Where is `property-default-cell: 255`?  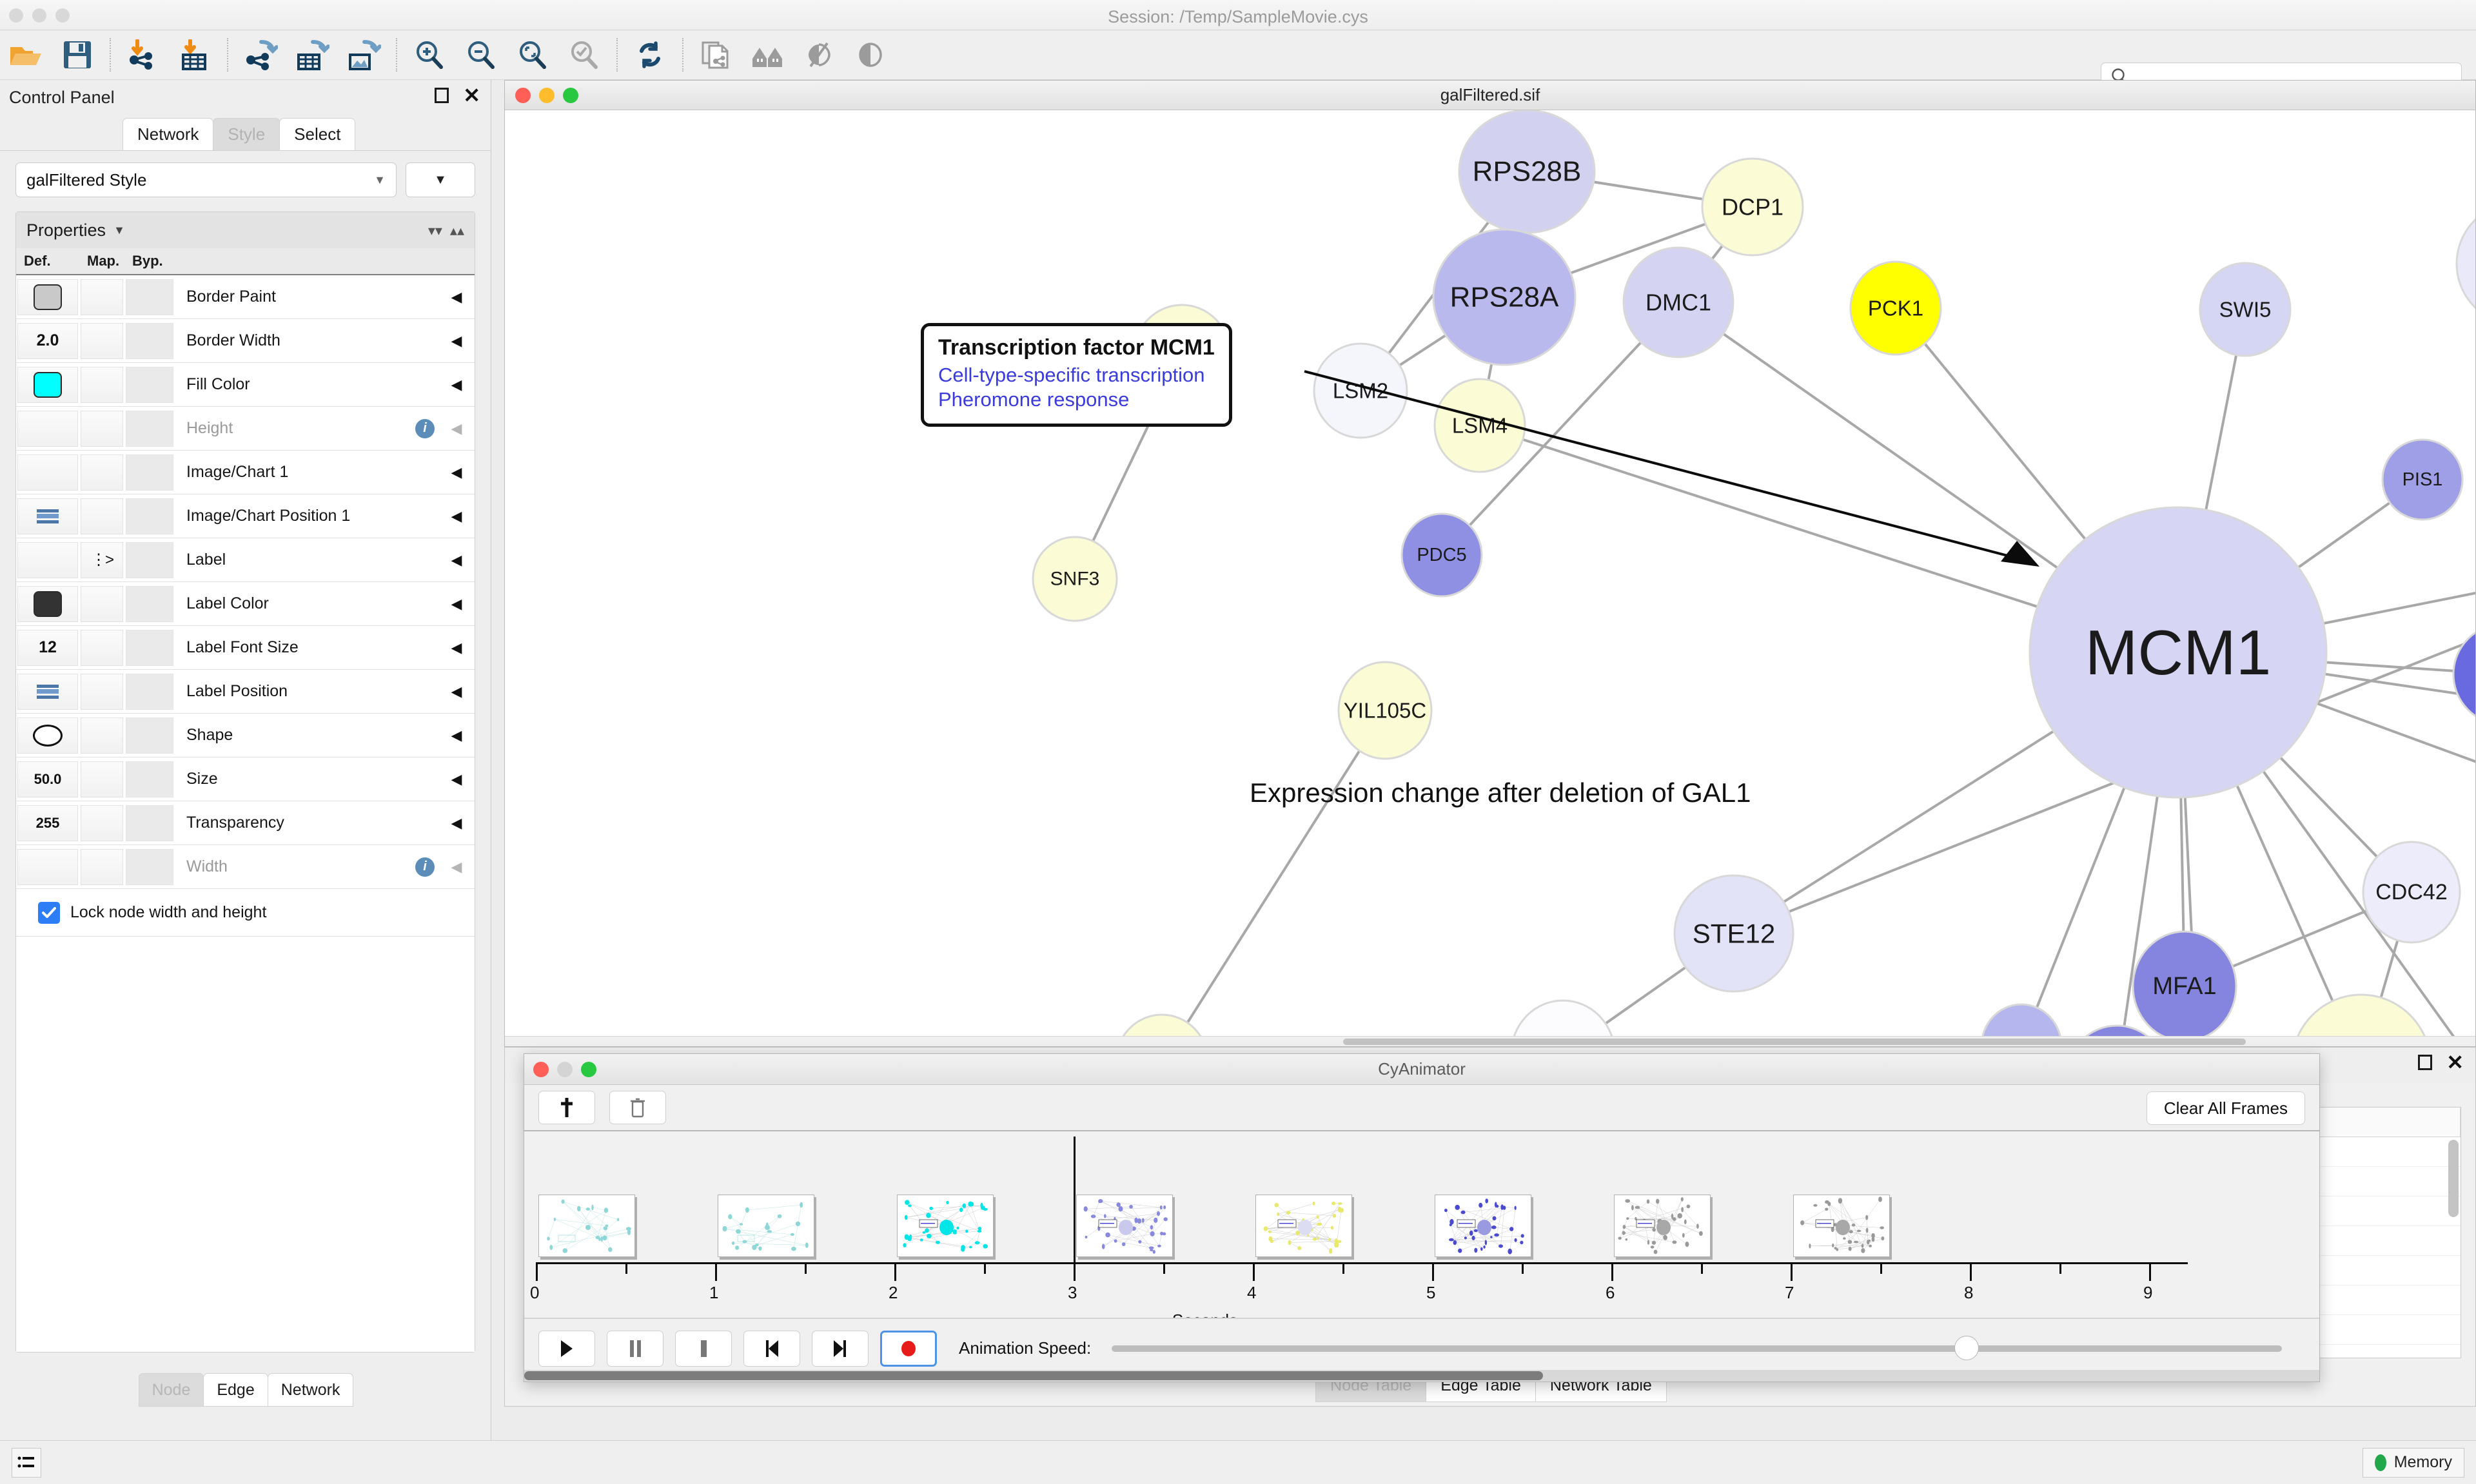
property-default-cell: 255 is located at coordinates (47, 823).